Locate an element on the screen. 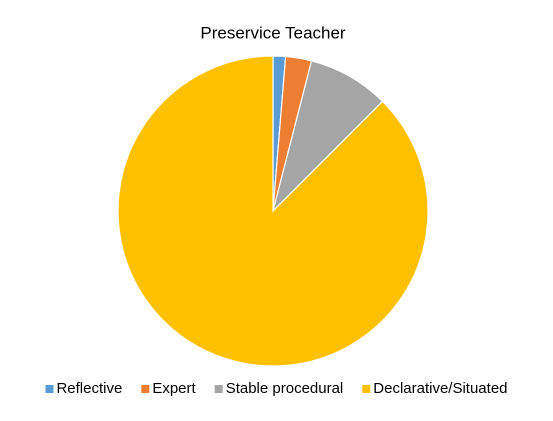 Image resolution: width=553 pixels, height=421 pixels. chart-title: Preservice Teacher is located at coordinates (273, 32).